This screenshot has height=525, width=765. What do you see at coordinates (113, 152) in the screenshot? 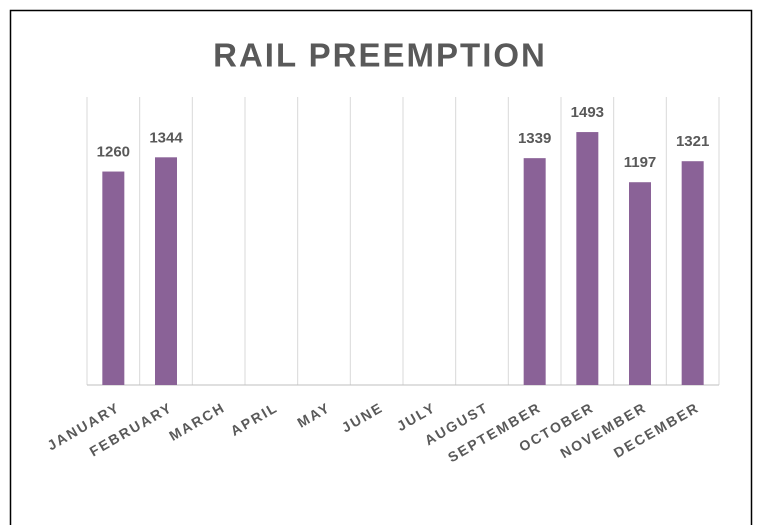
I see `data-label: 1260` at bounding box center [113, 152].